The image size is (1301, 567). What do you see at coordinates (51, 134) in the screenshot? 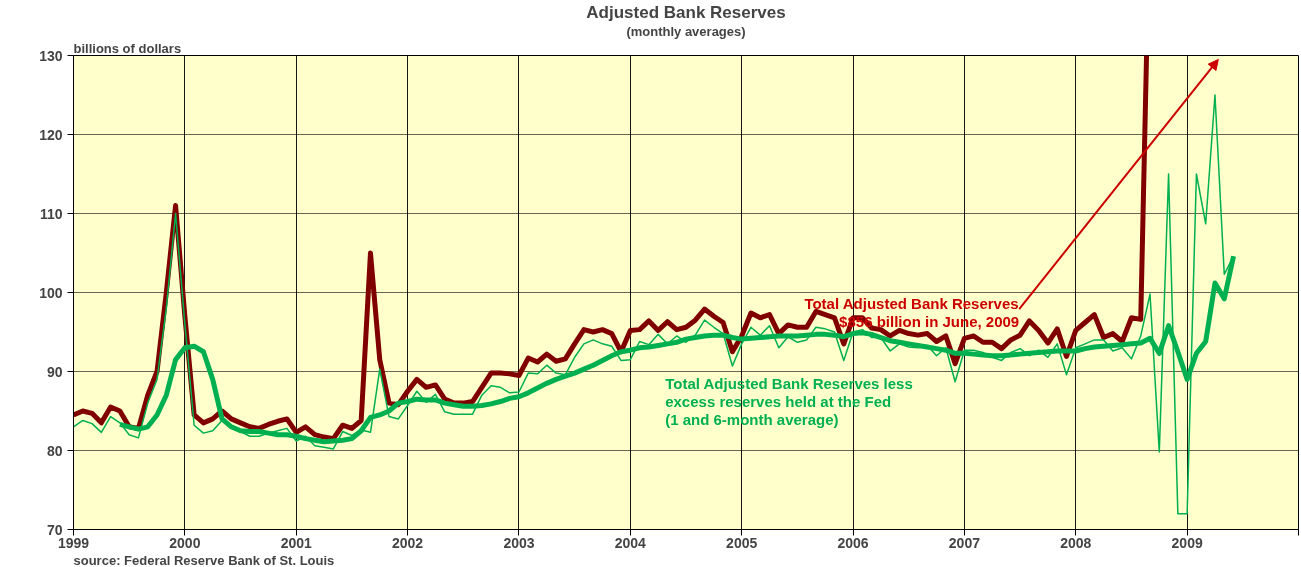
I see `y-tick-label: 120` at bounding box center [51, 134].